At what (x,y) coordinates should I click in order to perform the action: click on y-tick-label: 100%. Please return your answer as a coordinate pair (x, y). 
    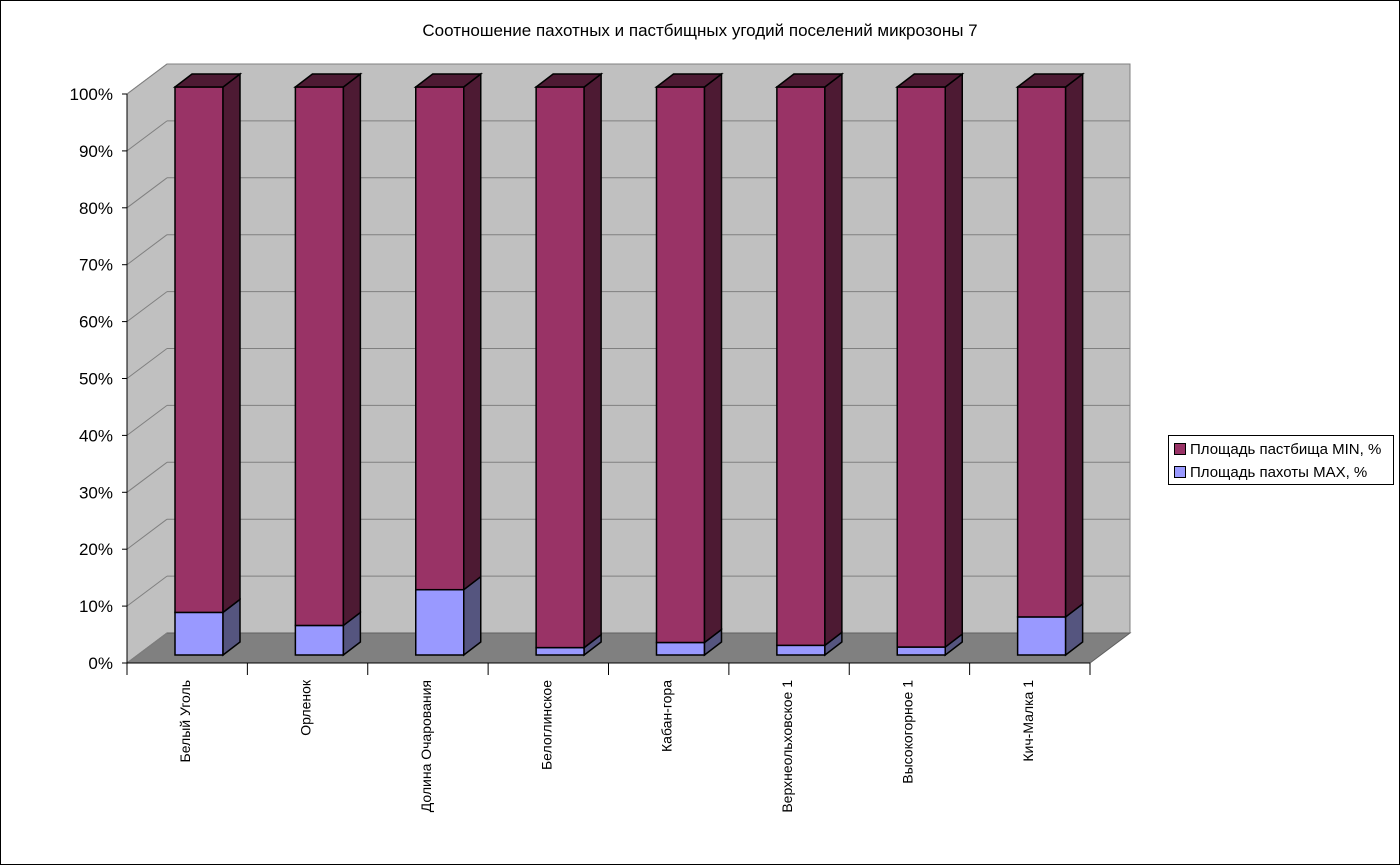
    Looking at the image, I should click on (91, 94).